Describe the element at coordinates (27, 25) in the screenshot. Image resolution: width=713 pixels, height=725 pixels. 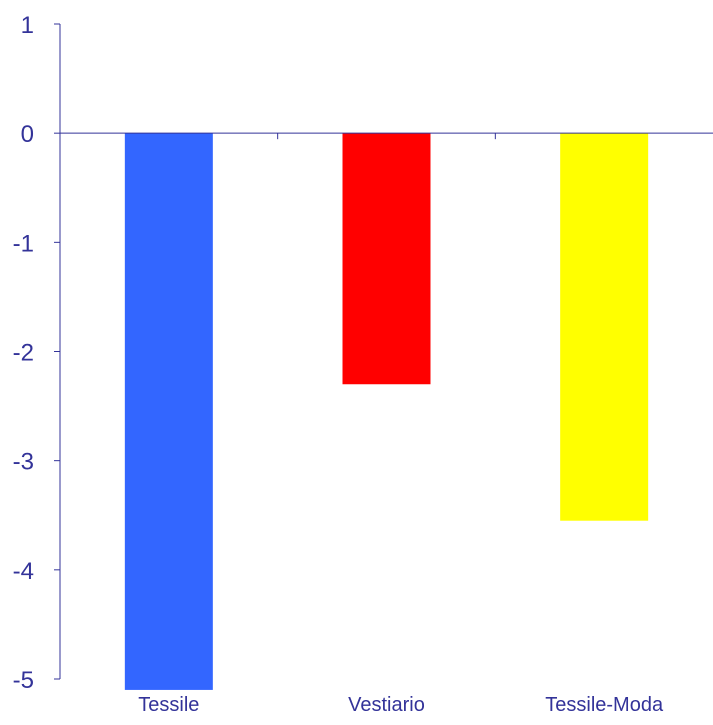
I see `y-tick-label: 1` at that location.